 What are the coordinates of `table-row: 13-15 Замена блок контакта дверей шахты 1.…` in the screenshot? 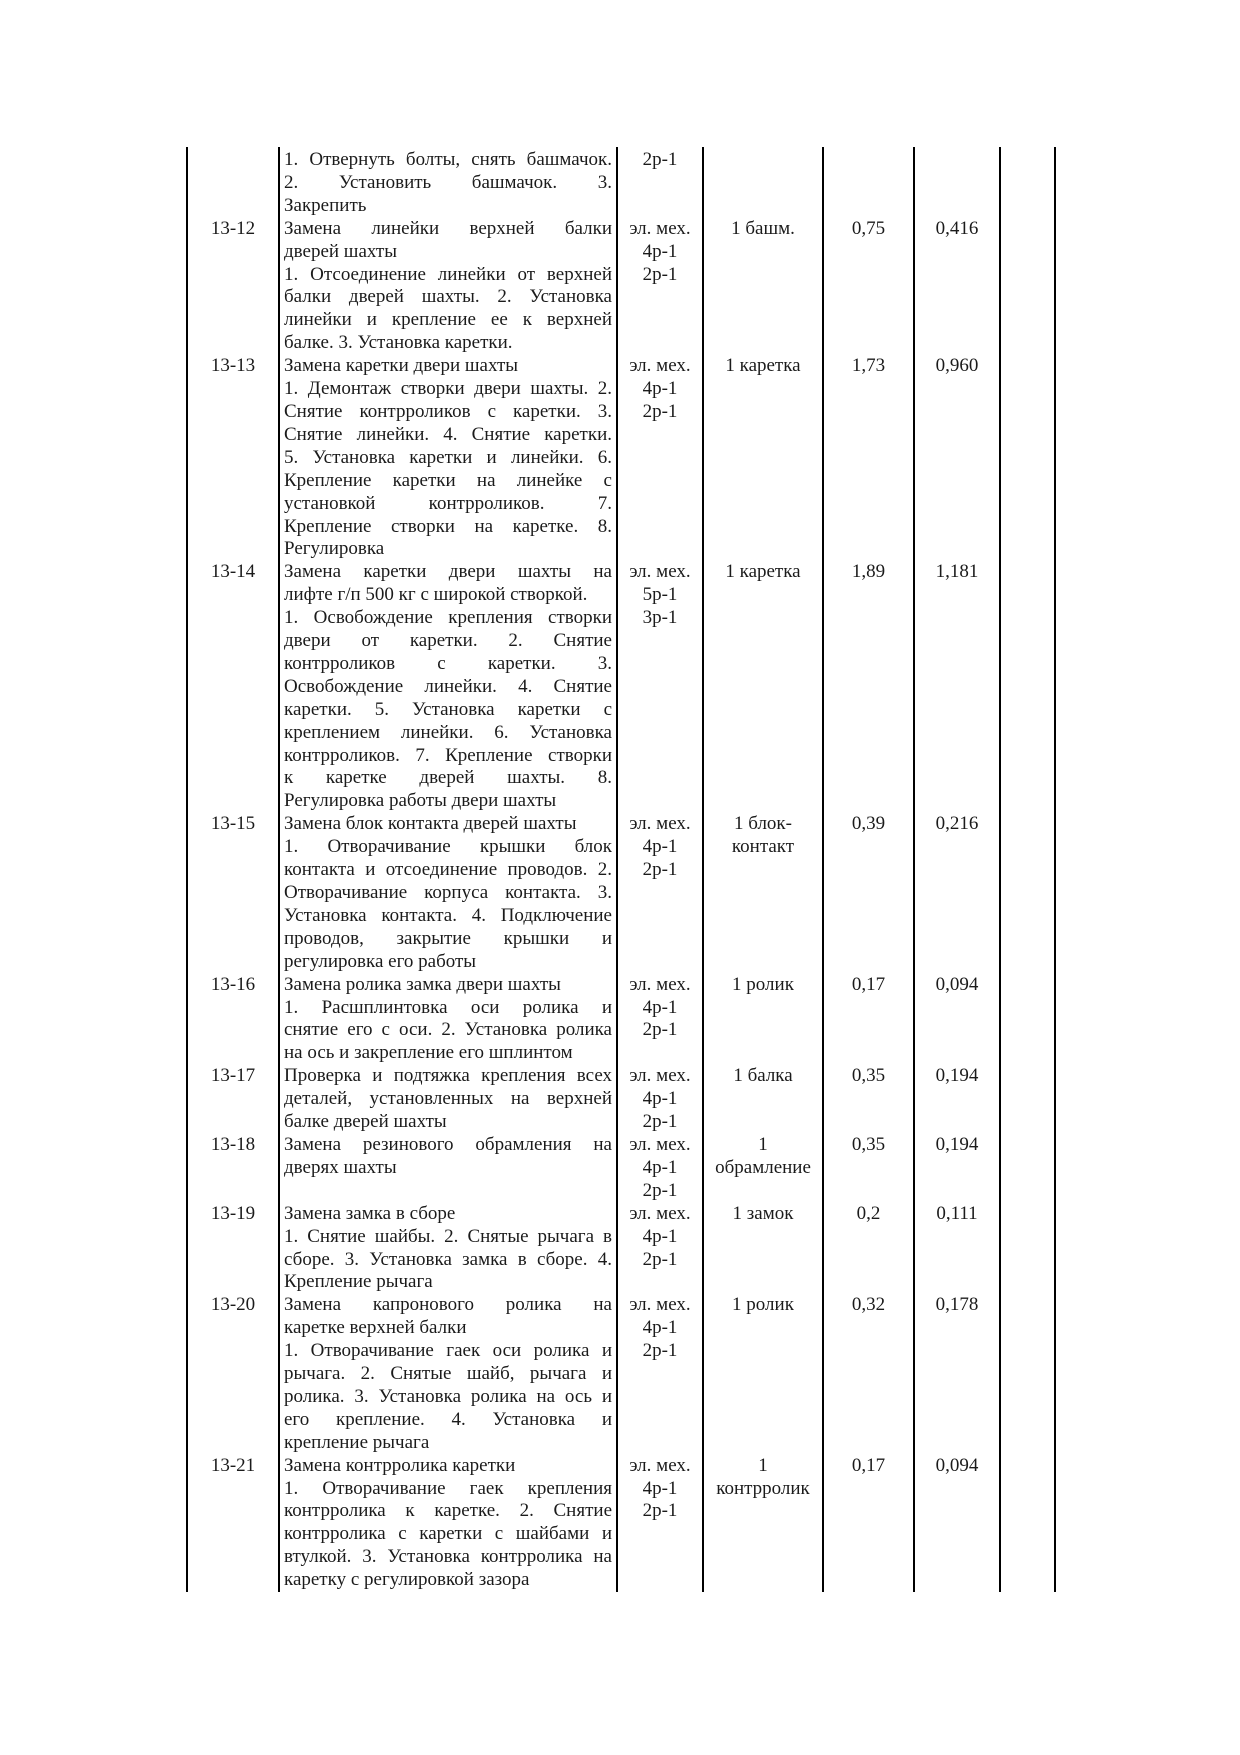 It's located at (621, 893).